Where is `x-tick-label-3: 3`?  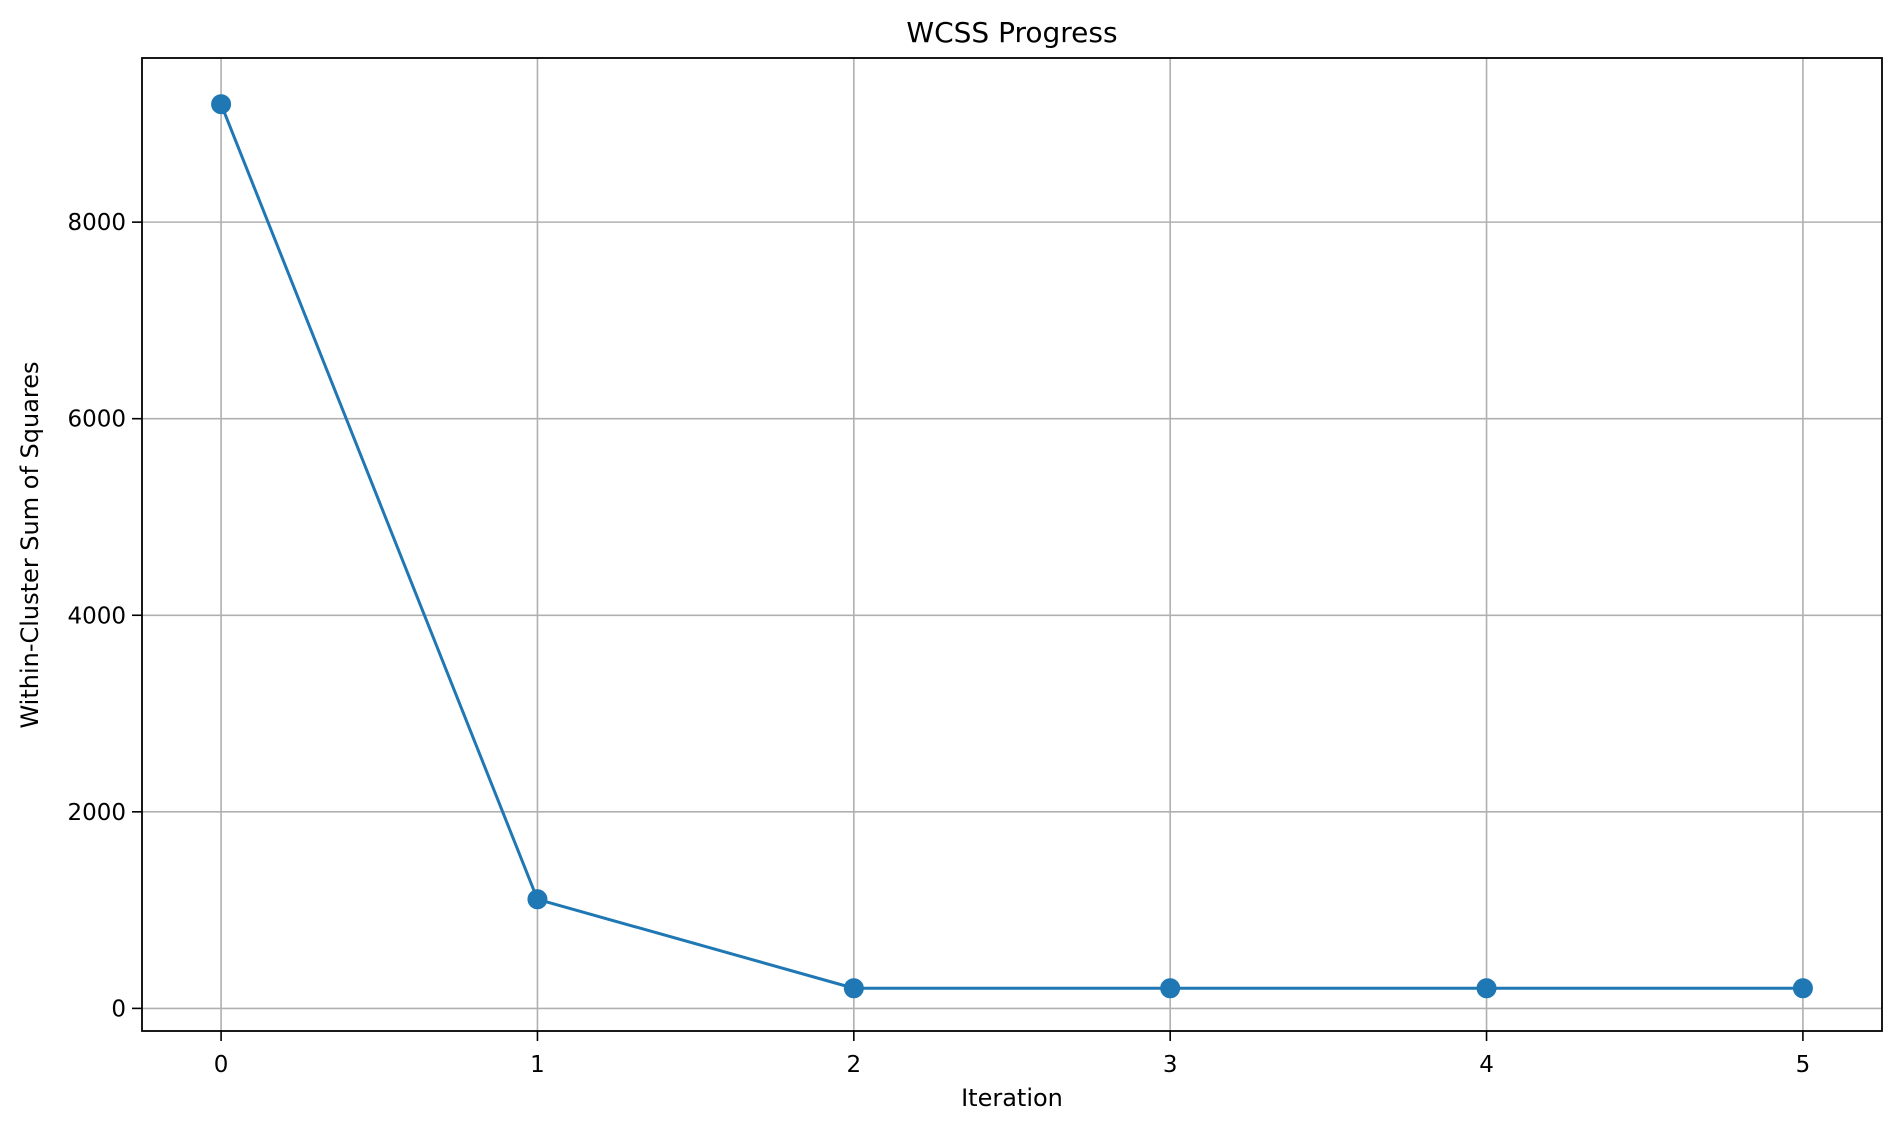 x-tick-label-3: 3 is located at coordinates (1170, 1065).